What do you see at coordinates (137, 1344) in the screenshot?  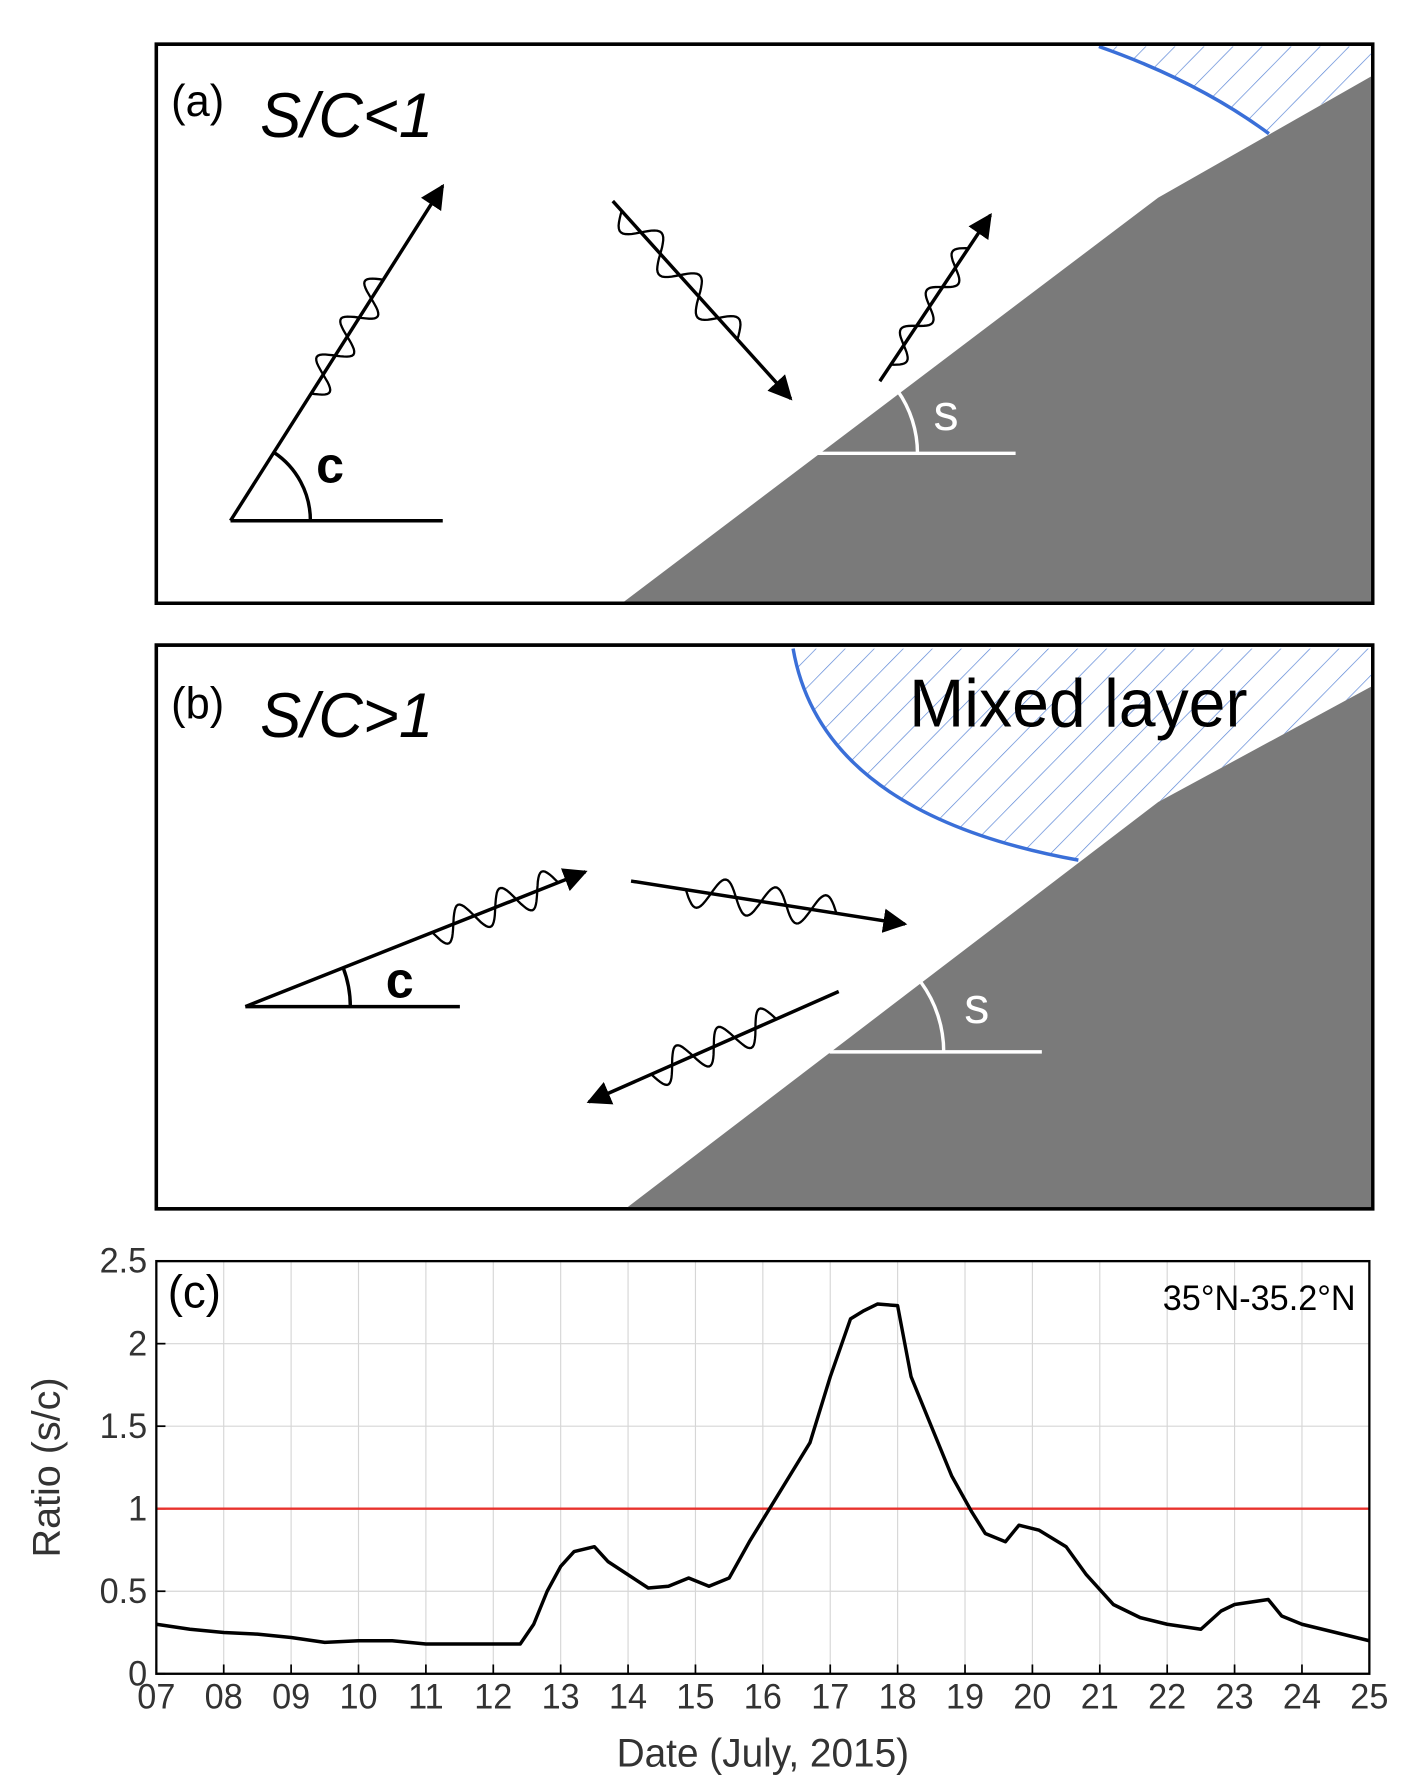 I see `y-tick-label: 2` at bounding box center [137, 1344].